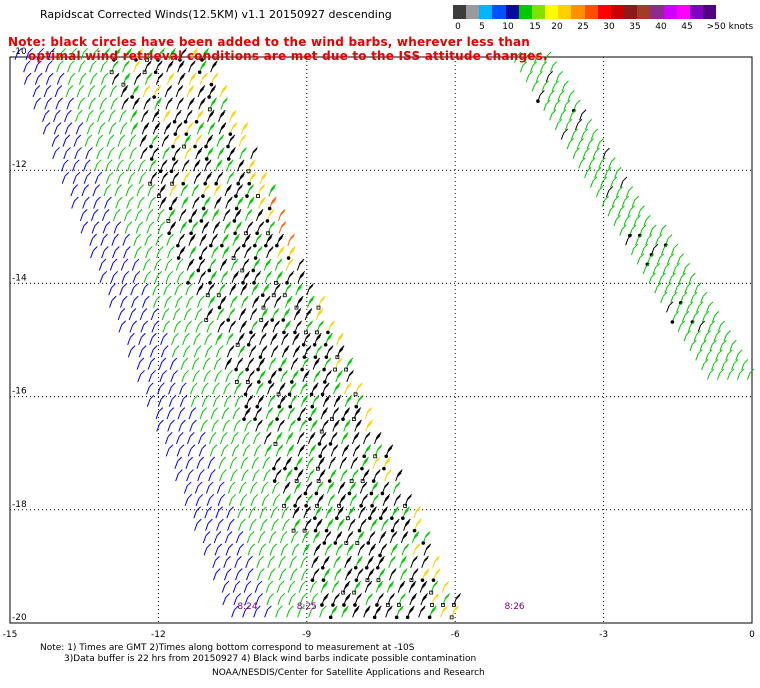 The width and height of the screenshot is (760, 688). What do you see at coordinates (10, 635) in the screenshot?
I see `lon-tick-label: -15` at bounding box center [10, 635].